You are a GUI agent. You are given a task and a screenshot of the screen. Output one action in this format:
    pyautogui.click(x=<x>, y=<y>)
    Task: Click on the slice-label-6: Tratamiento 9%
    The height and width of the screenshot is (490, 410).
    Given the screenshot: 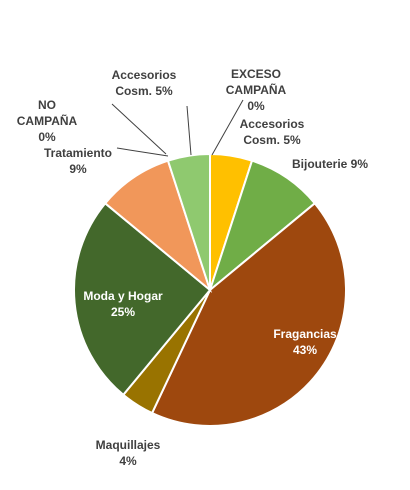 What is the action you would take?
    pyautogui.click(x=78, y=161)
    